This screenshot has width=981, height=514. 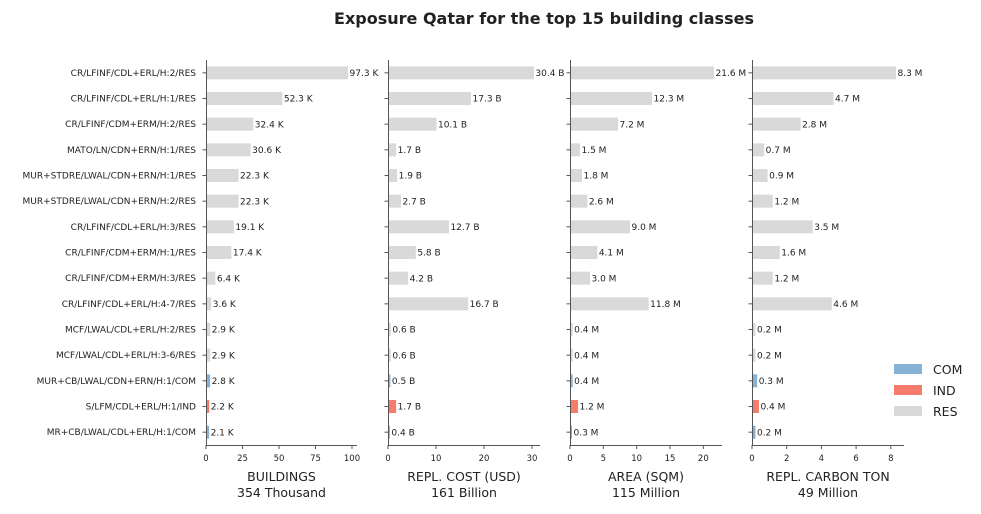 I want to click on data-label: 21.6 M, so click(x=731, y=74).